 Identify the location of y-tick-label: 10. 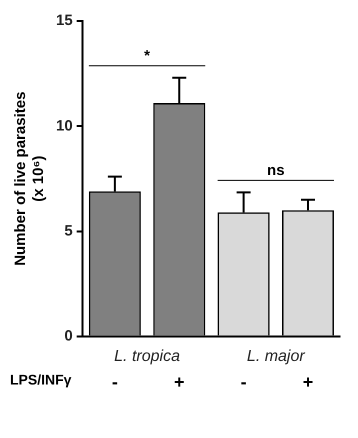
(64, 125).